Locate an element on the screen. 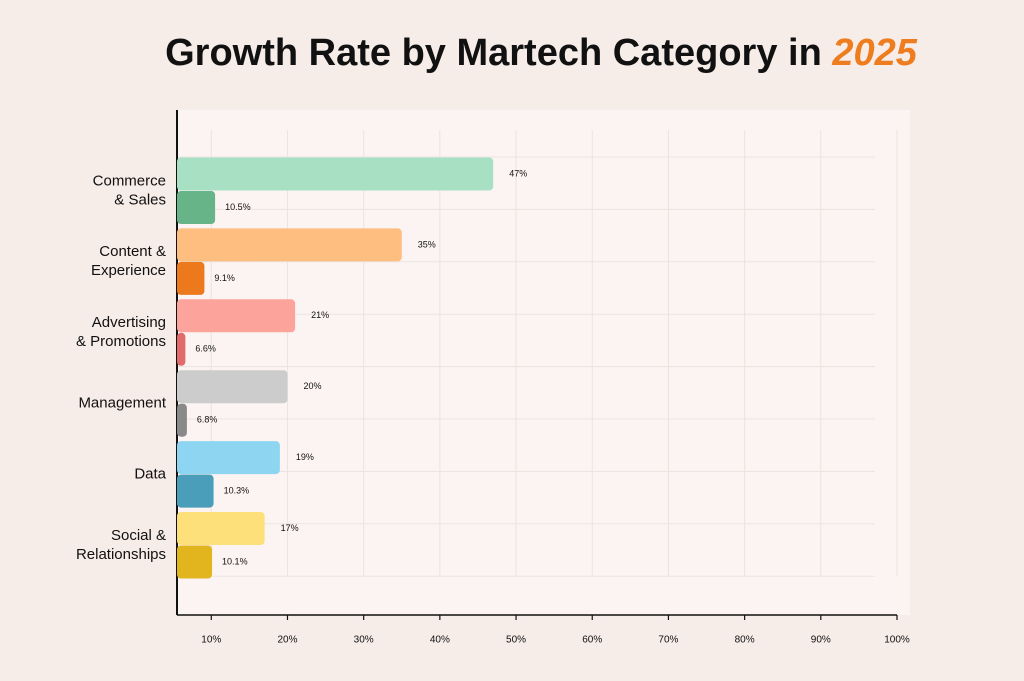 The width and height of the screenshot is (1024, 681). label-line: Content & is located at coordinates (132, 251).